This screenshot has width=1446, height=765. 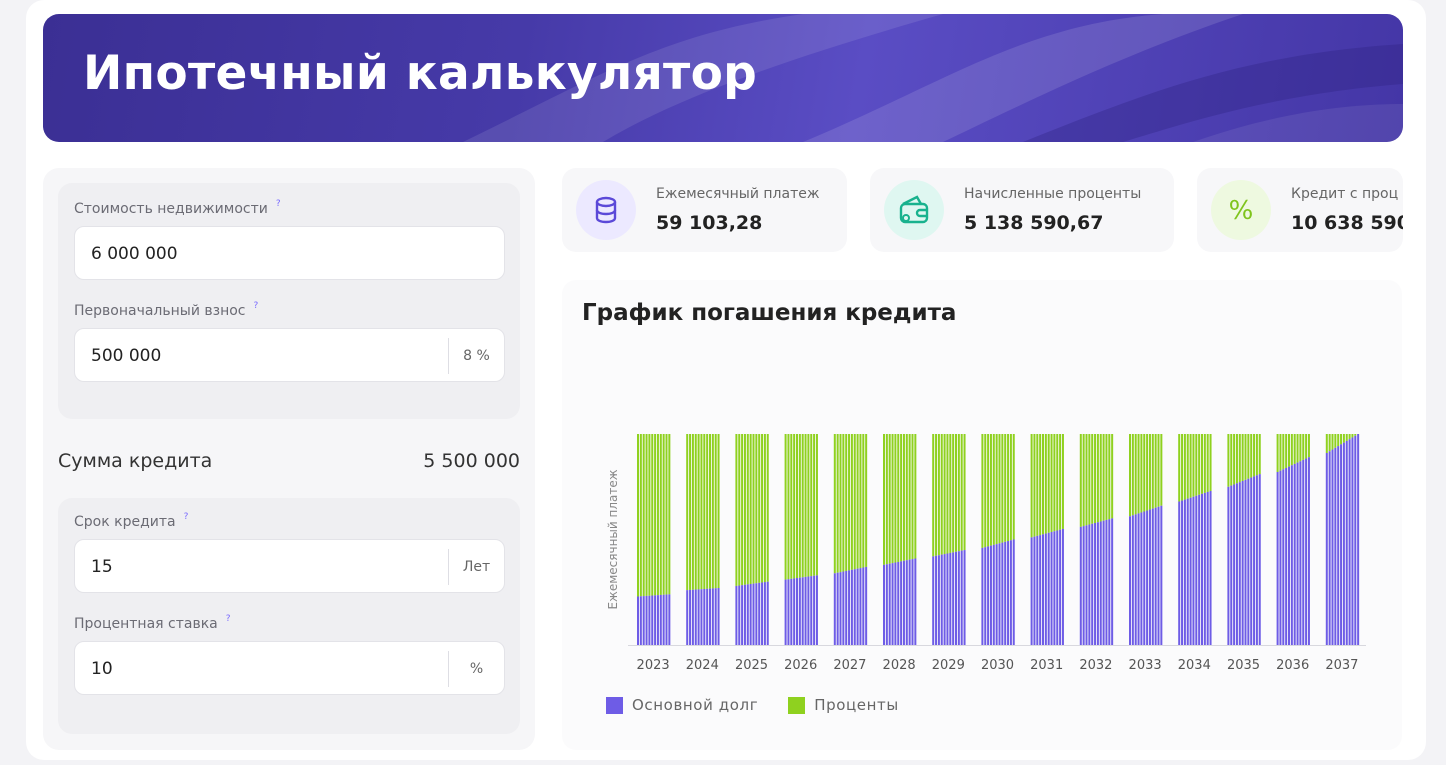 I want to click on down-payment-input: 500 000 8 %, so click(x=289, y=355).